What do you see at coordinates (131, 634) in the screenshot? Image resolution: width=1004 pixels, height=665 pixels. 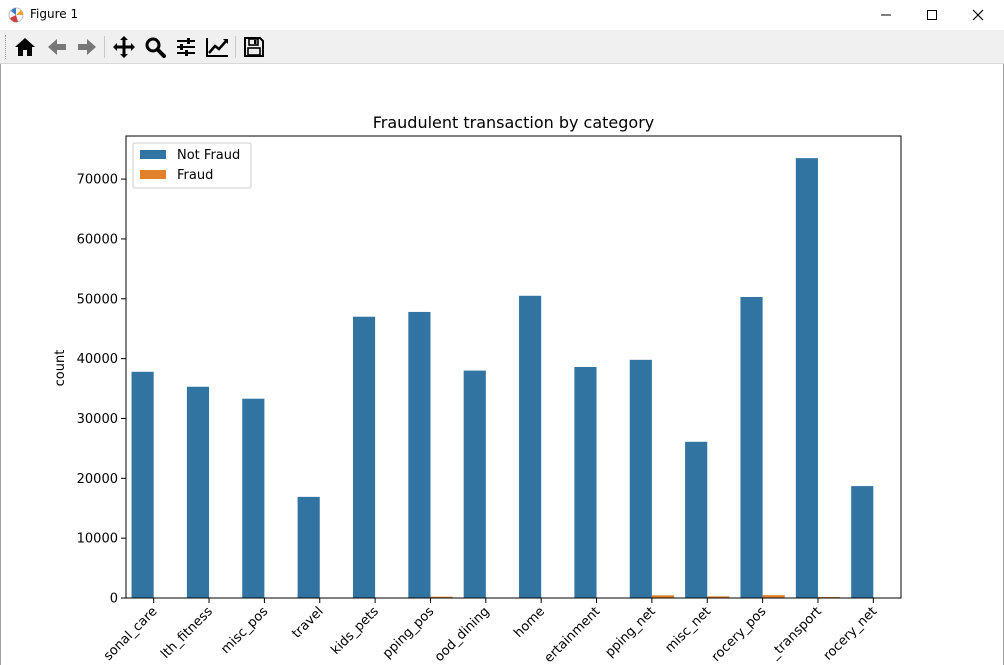 I see `x-tick-label: sonal_care` at bounding box center [131, 634].